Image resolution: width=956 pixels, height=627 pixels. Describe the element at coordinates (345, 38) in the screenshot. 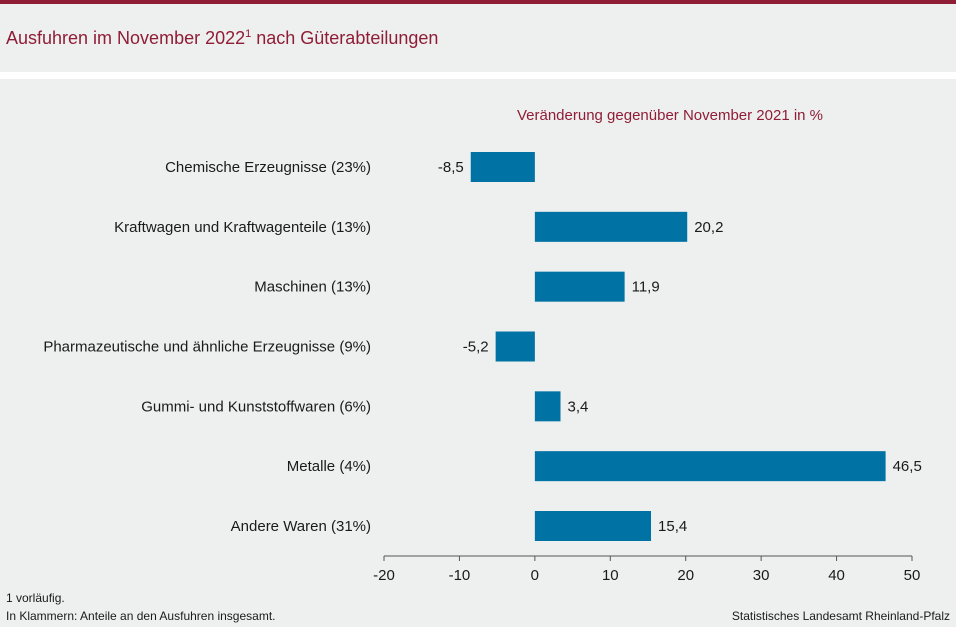

I see `chart-title-suffix: nach Güterabteilungen` at that location.